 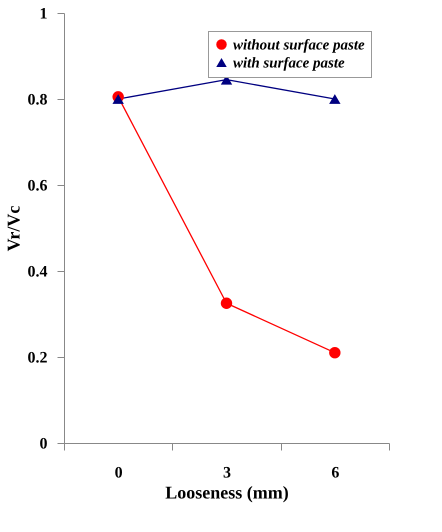 What do you see at coordinates (38, 272) in the screenshot?
I see `y-tick-label: 0.4` at bounding box center [38, 272].